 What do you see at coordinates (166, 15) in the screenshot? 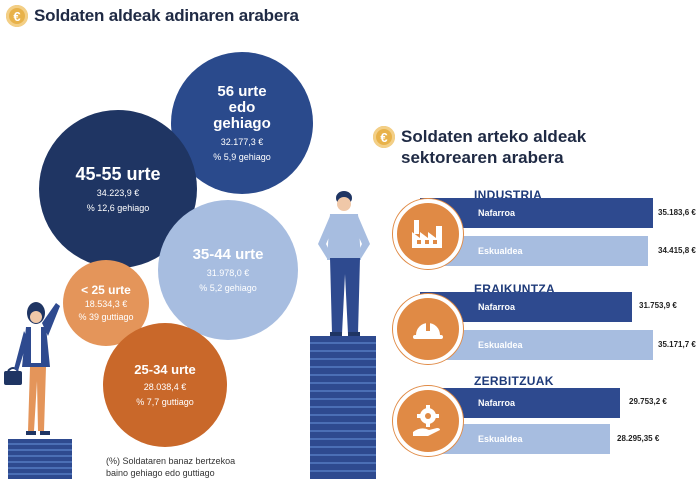
I see `left-title: Soldaten aldeak adinaren arabera` at bounding box center [166, 15].